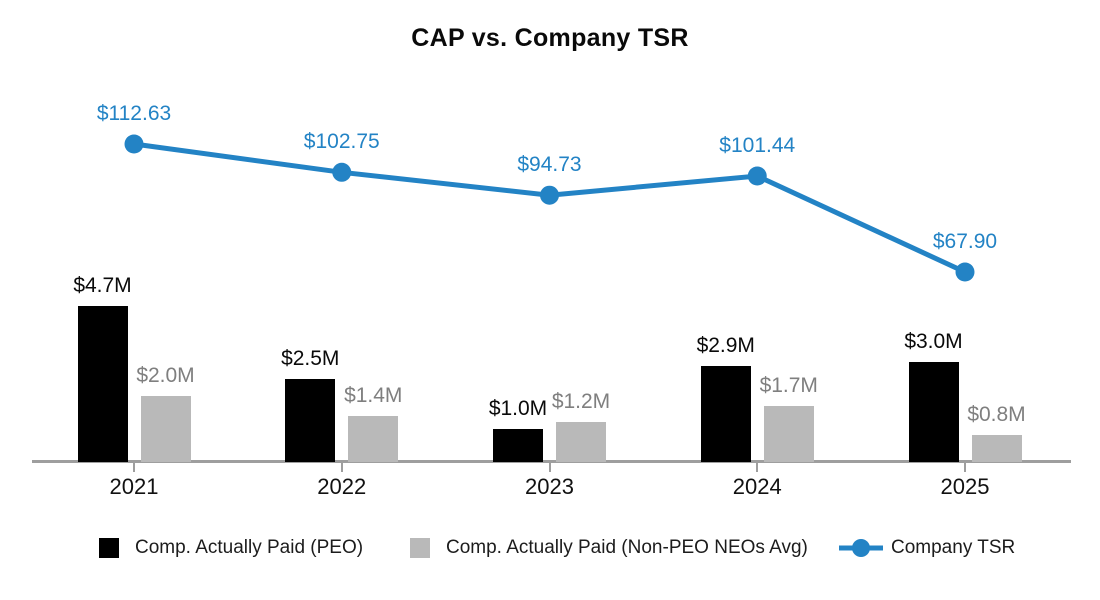  Describe the element at coordinates (134, 113) in the screenshot. I see `tsr-value-label: $112.63` at that location.